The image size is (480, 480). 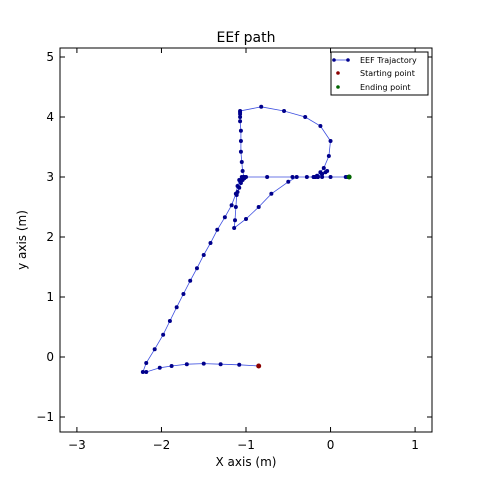 What do you see at coordinates (45, 417) in the screenshot?
I see `y-tick-label: −1` at bounding box center [45, 417].